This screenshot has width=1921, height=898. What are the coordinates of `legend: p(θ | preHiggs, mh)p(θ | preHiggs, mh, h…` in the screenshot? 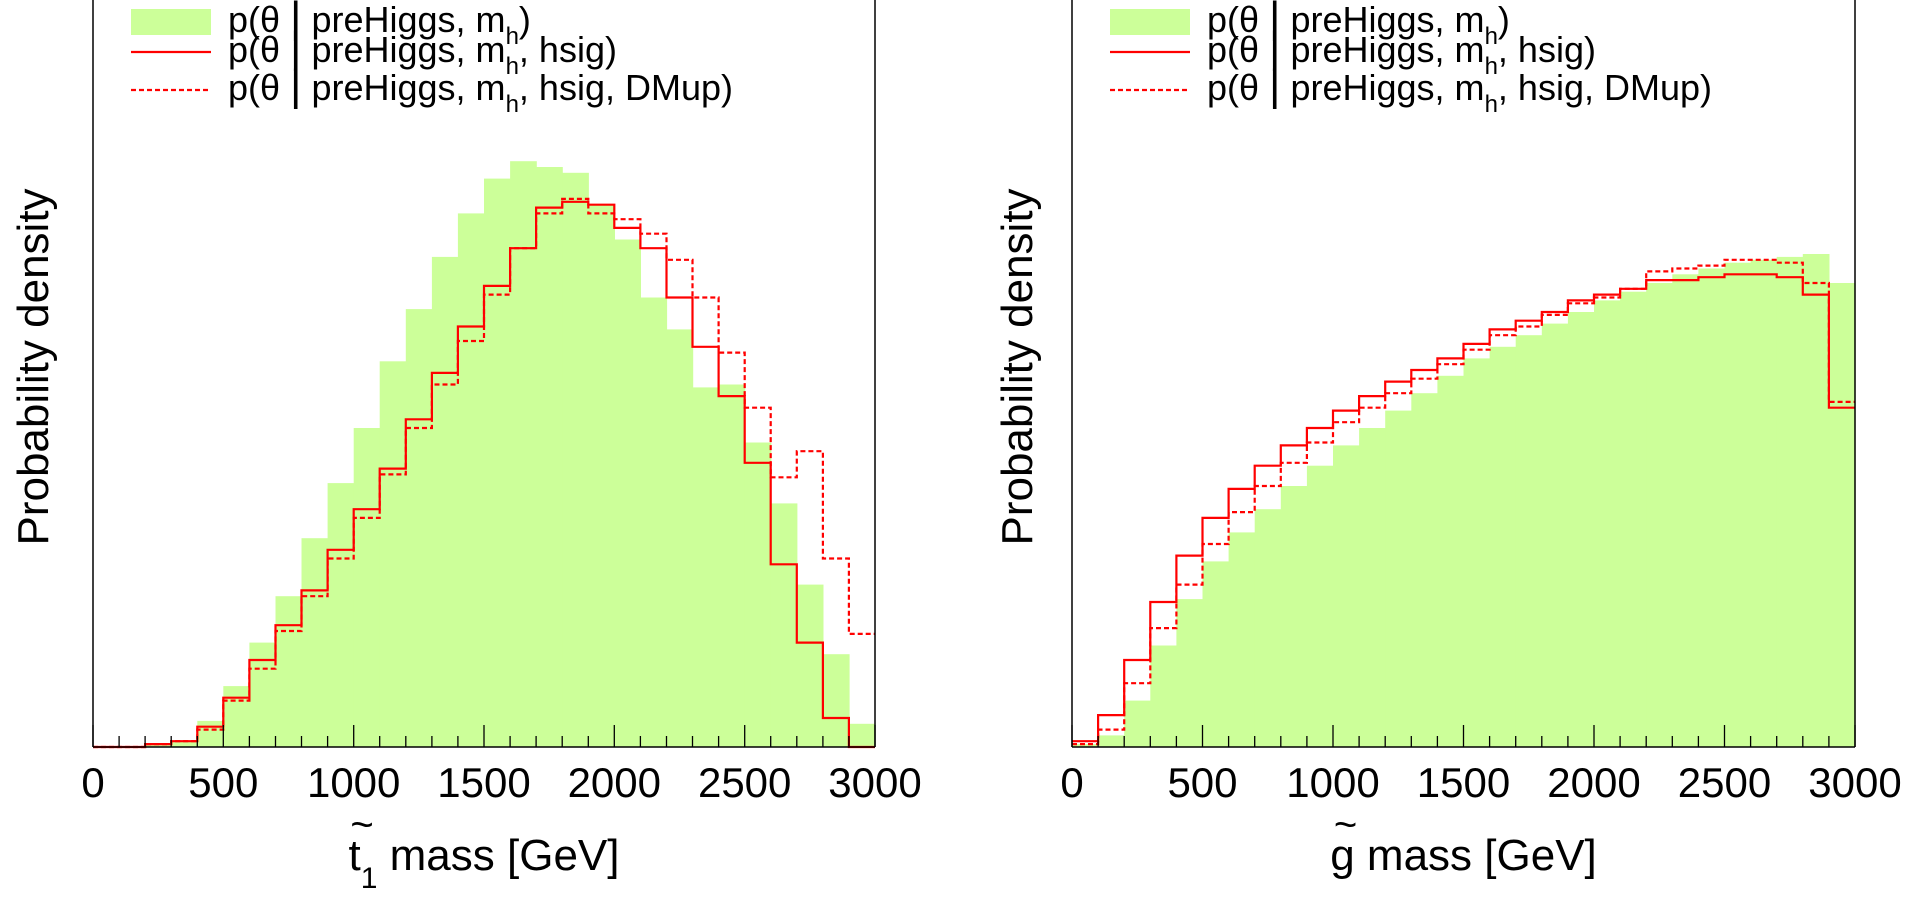 It's located at (1411, 59).